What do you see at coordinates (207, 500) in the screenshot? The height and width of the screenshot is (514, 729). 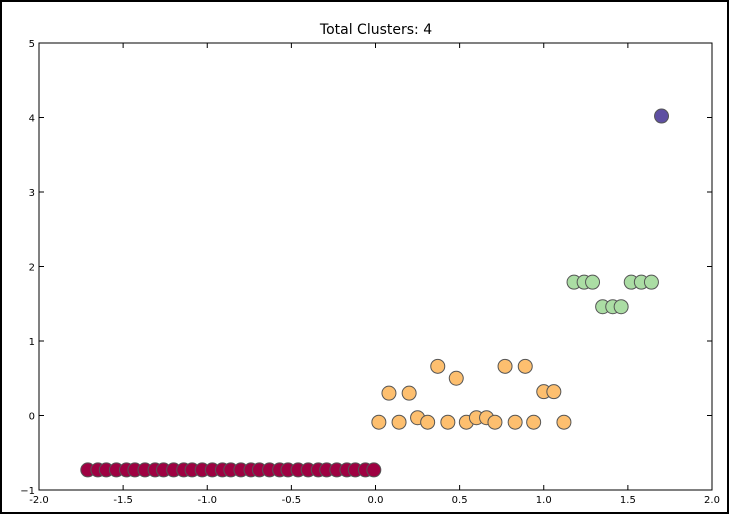 I see `x-tick-label: -1.0` at bounding box center [207, 500].